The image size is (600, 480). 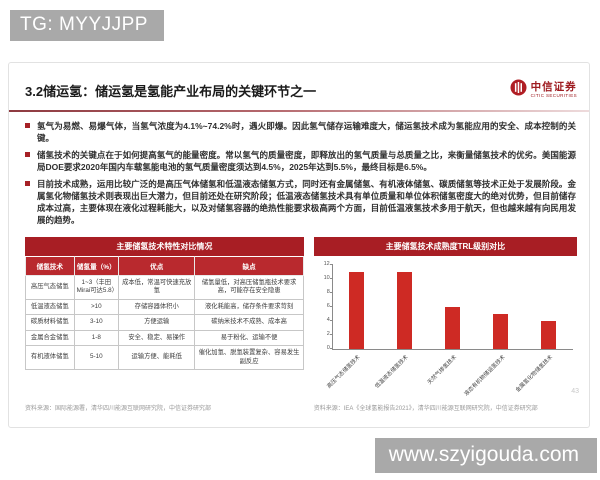 I want to click on table-cell: 方便运输, so click(x=157, y=322).